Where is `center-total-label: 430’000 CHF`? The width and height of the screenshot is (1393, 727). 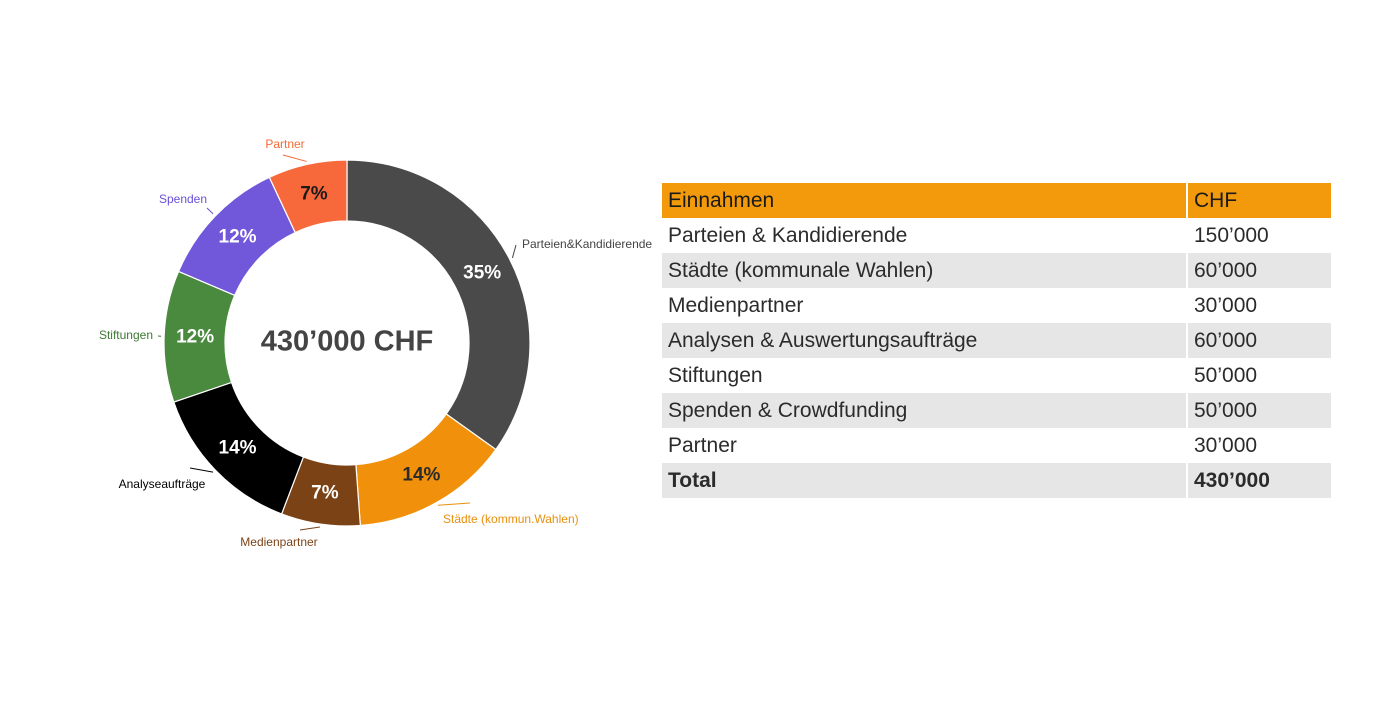
center-total-label: 430’000 CHF is located at coordinates (347, 342).